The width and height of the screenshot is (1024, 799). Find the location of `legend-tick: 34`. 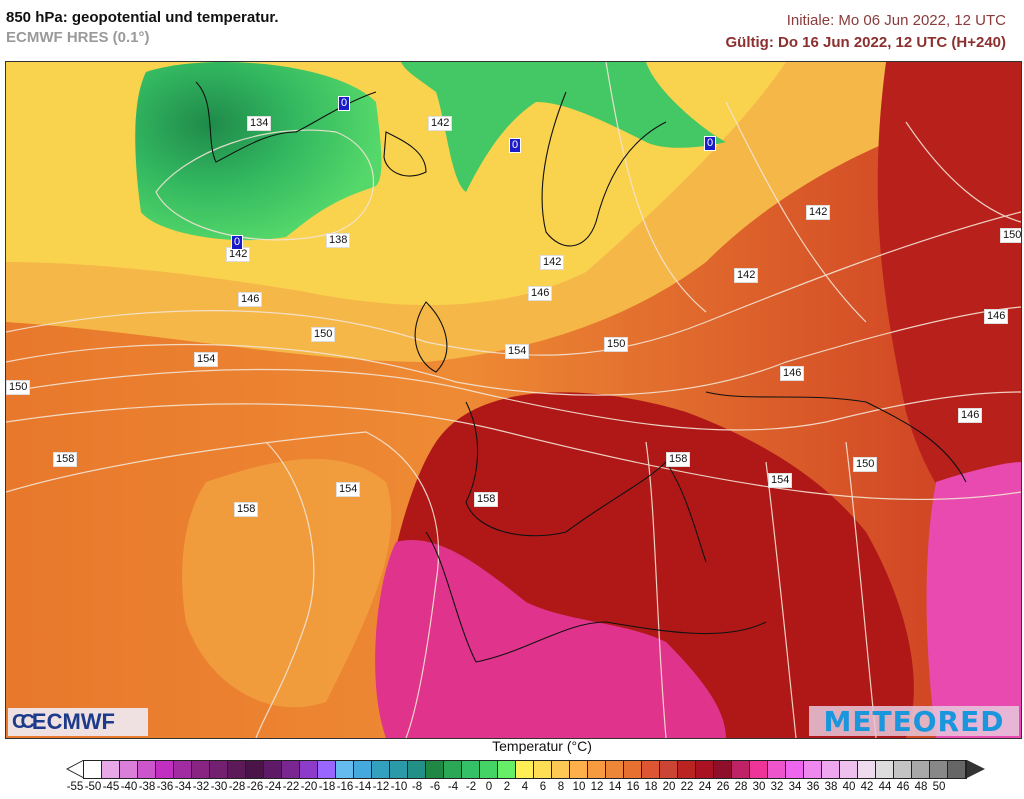

legend-tick: 34 is located at coordinates (795, 787).